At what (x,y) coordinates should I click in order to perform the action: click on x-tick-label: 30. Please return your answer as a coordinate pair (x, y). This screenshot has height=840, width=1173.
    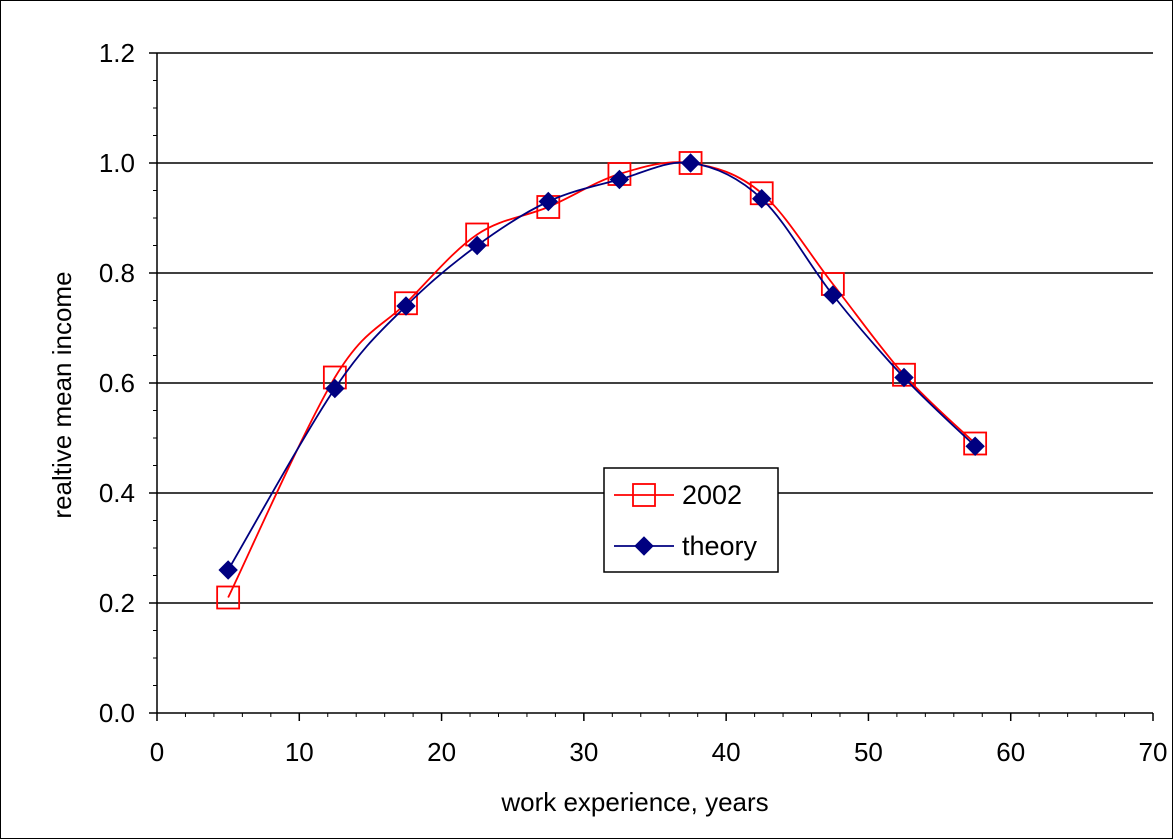
    Looking at the image, I should click on (583, 752).